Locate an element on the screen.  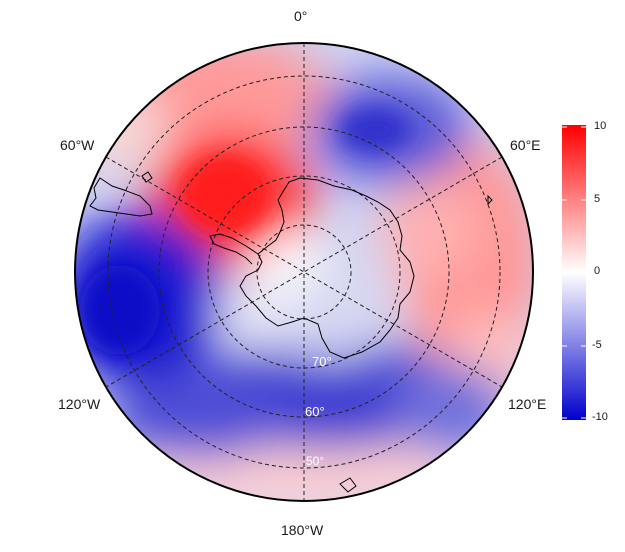
lon-label-upper-left: 60°W is located at coordinates (77, 145).